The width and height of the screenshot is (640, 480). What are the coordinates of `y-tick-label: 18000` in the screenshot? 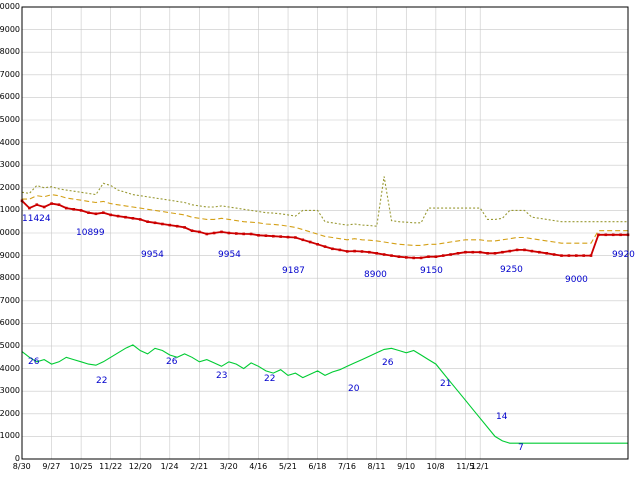 It's located at (10, 52).